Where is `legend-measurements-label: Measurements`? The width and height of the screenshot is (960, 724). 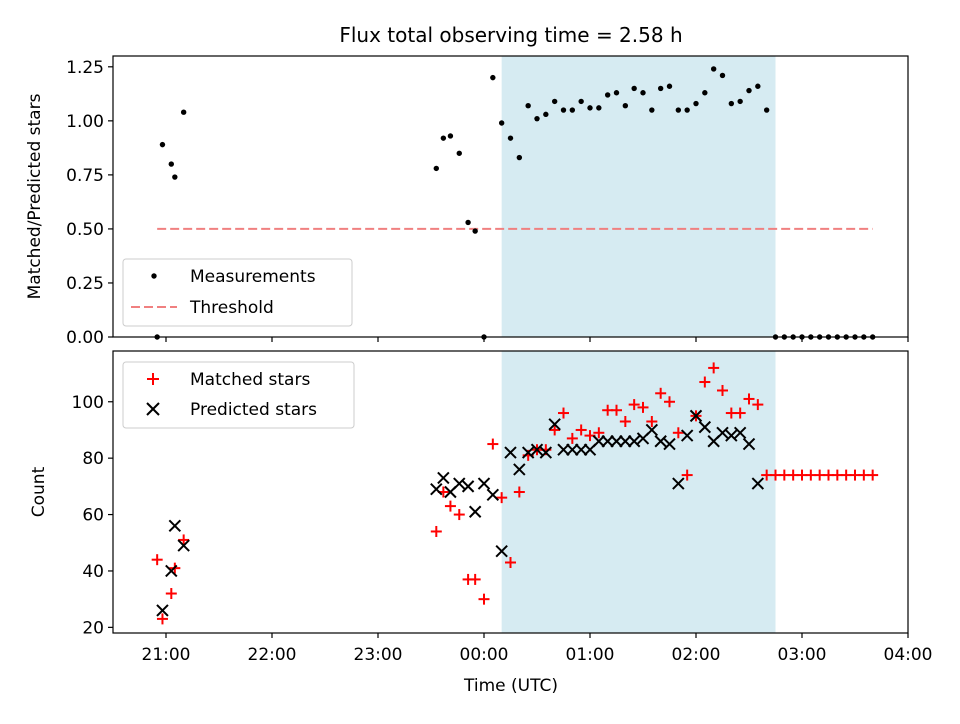
legend-measurements-label: Measurements is located at coordinates (253, 277).